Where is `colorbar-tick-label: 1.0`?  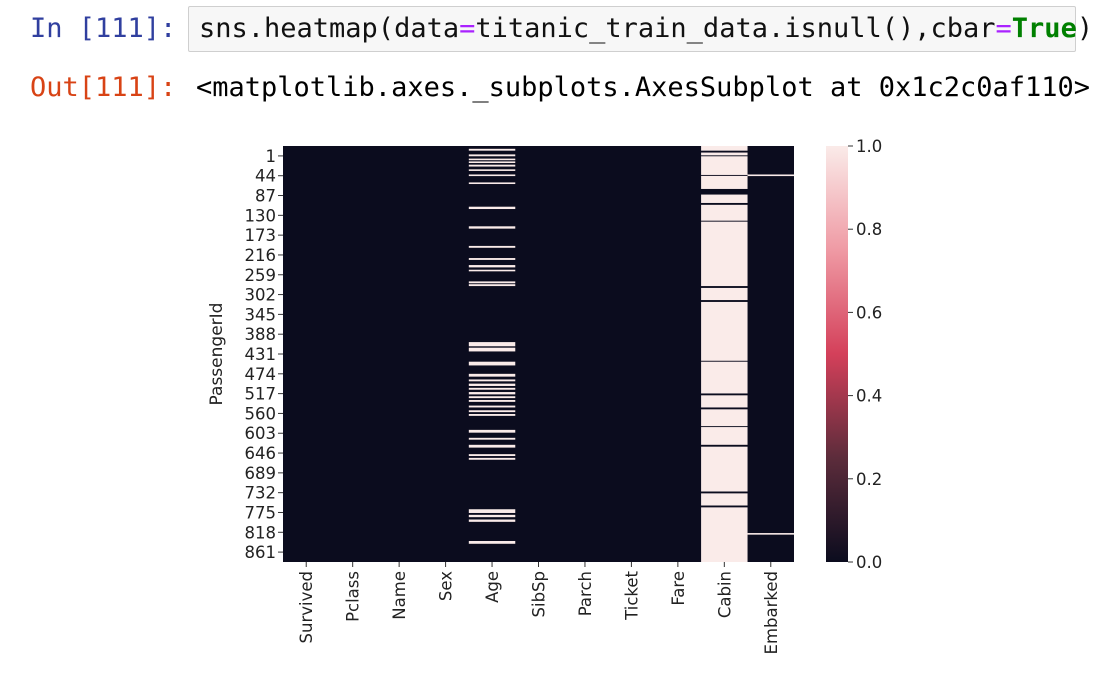 colorbar-tick-label: 1.0 is located at coordinates (869, 146).